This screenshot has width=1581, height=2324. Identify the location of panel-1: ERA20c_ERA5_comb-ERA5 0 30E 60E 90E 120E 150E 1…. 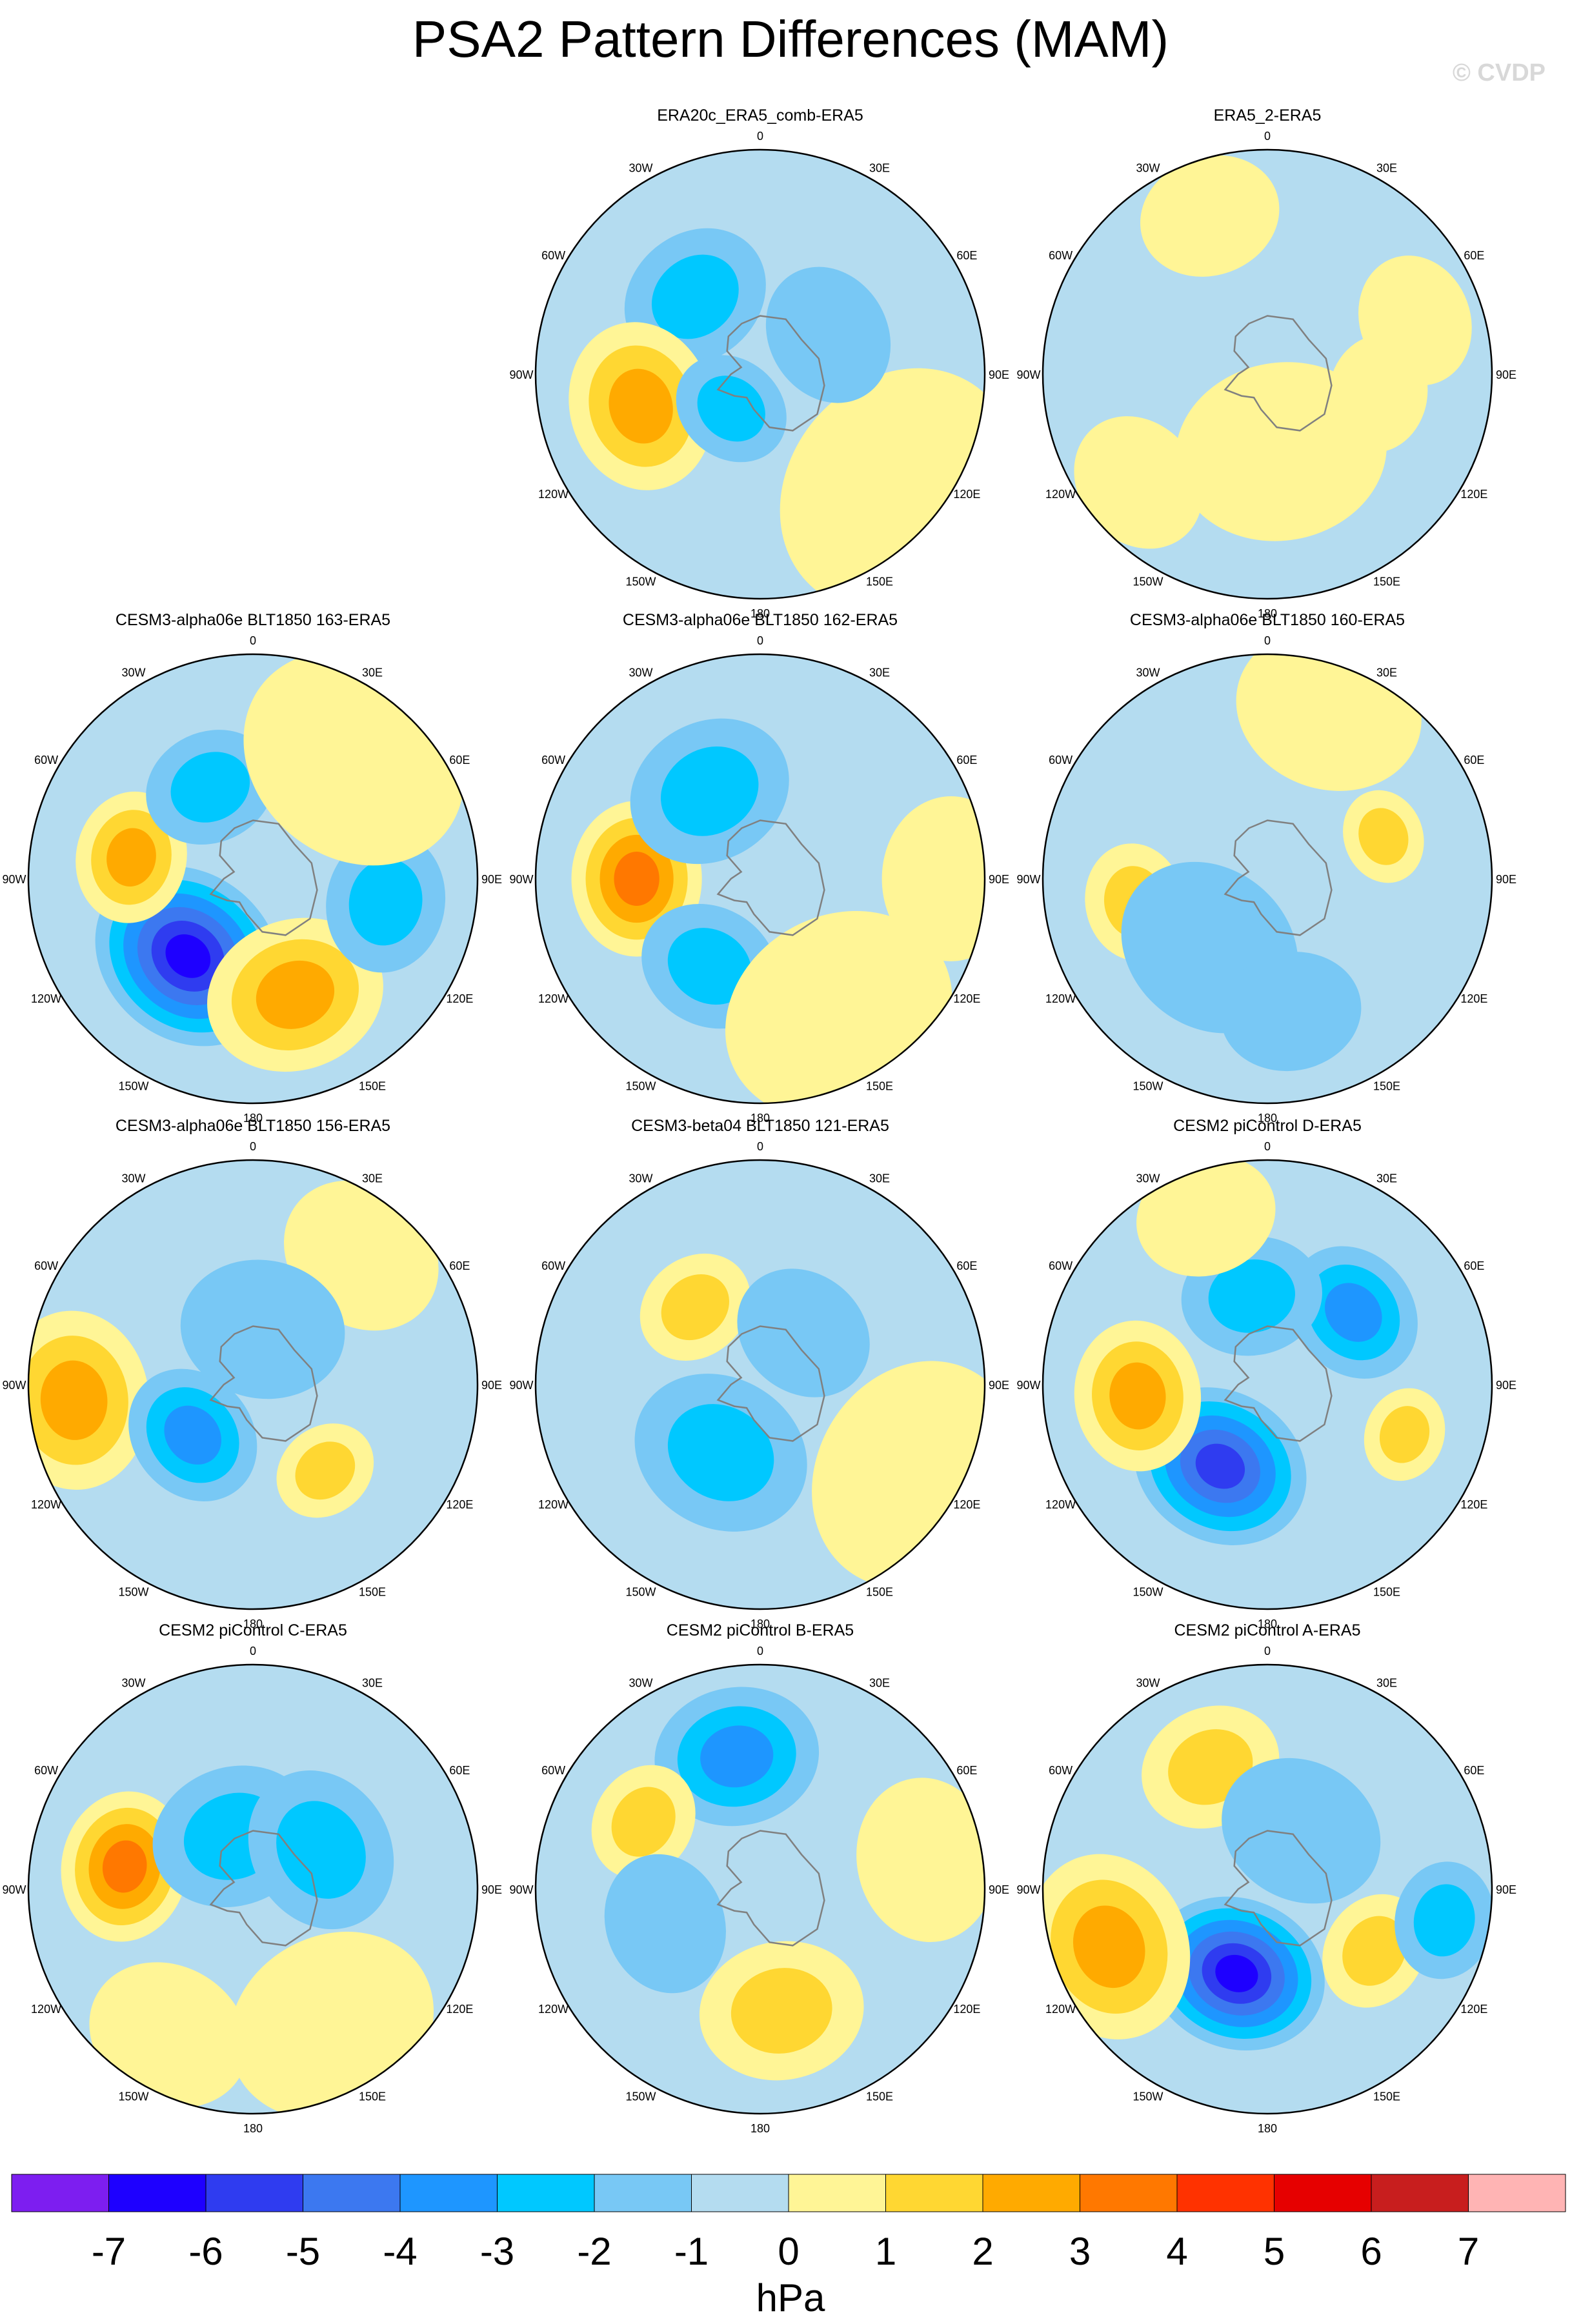
(759, 363).